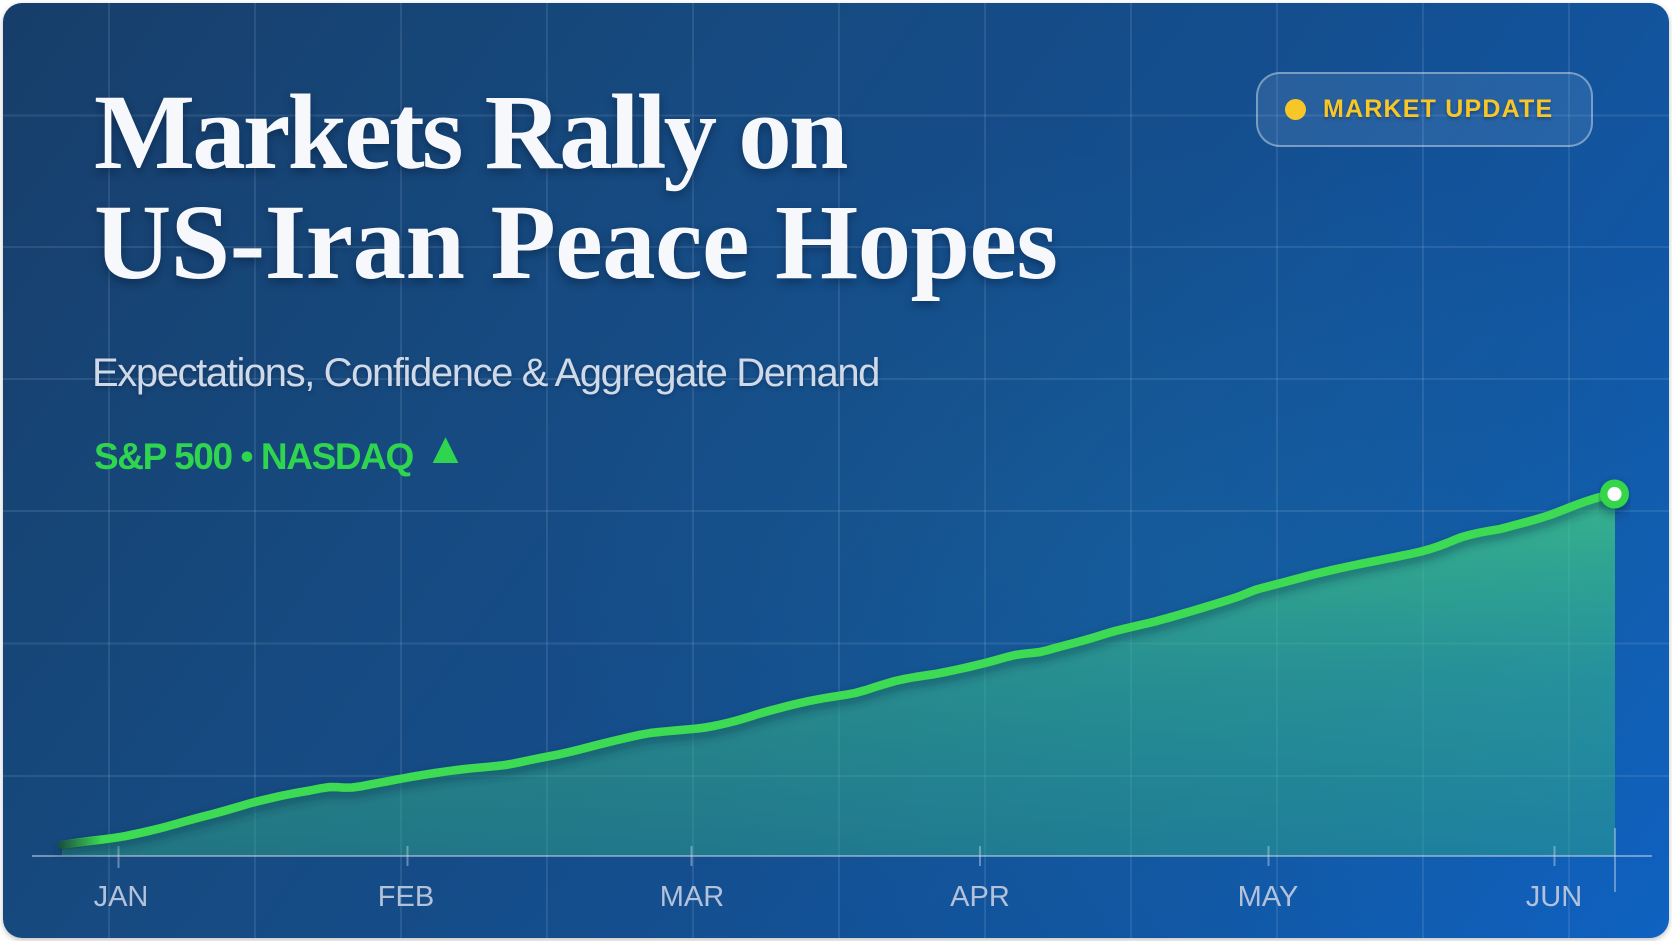 This screenshot has width=1672, height=941. I want to click on svg-text: MAR, so click(692, 897).